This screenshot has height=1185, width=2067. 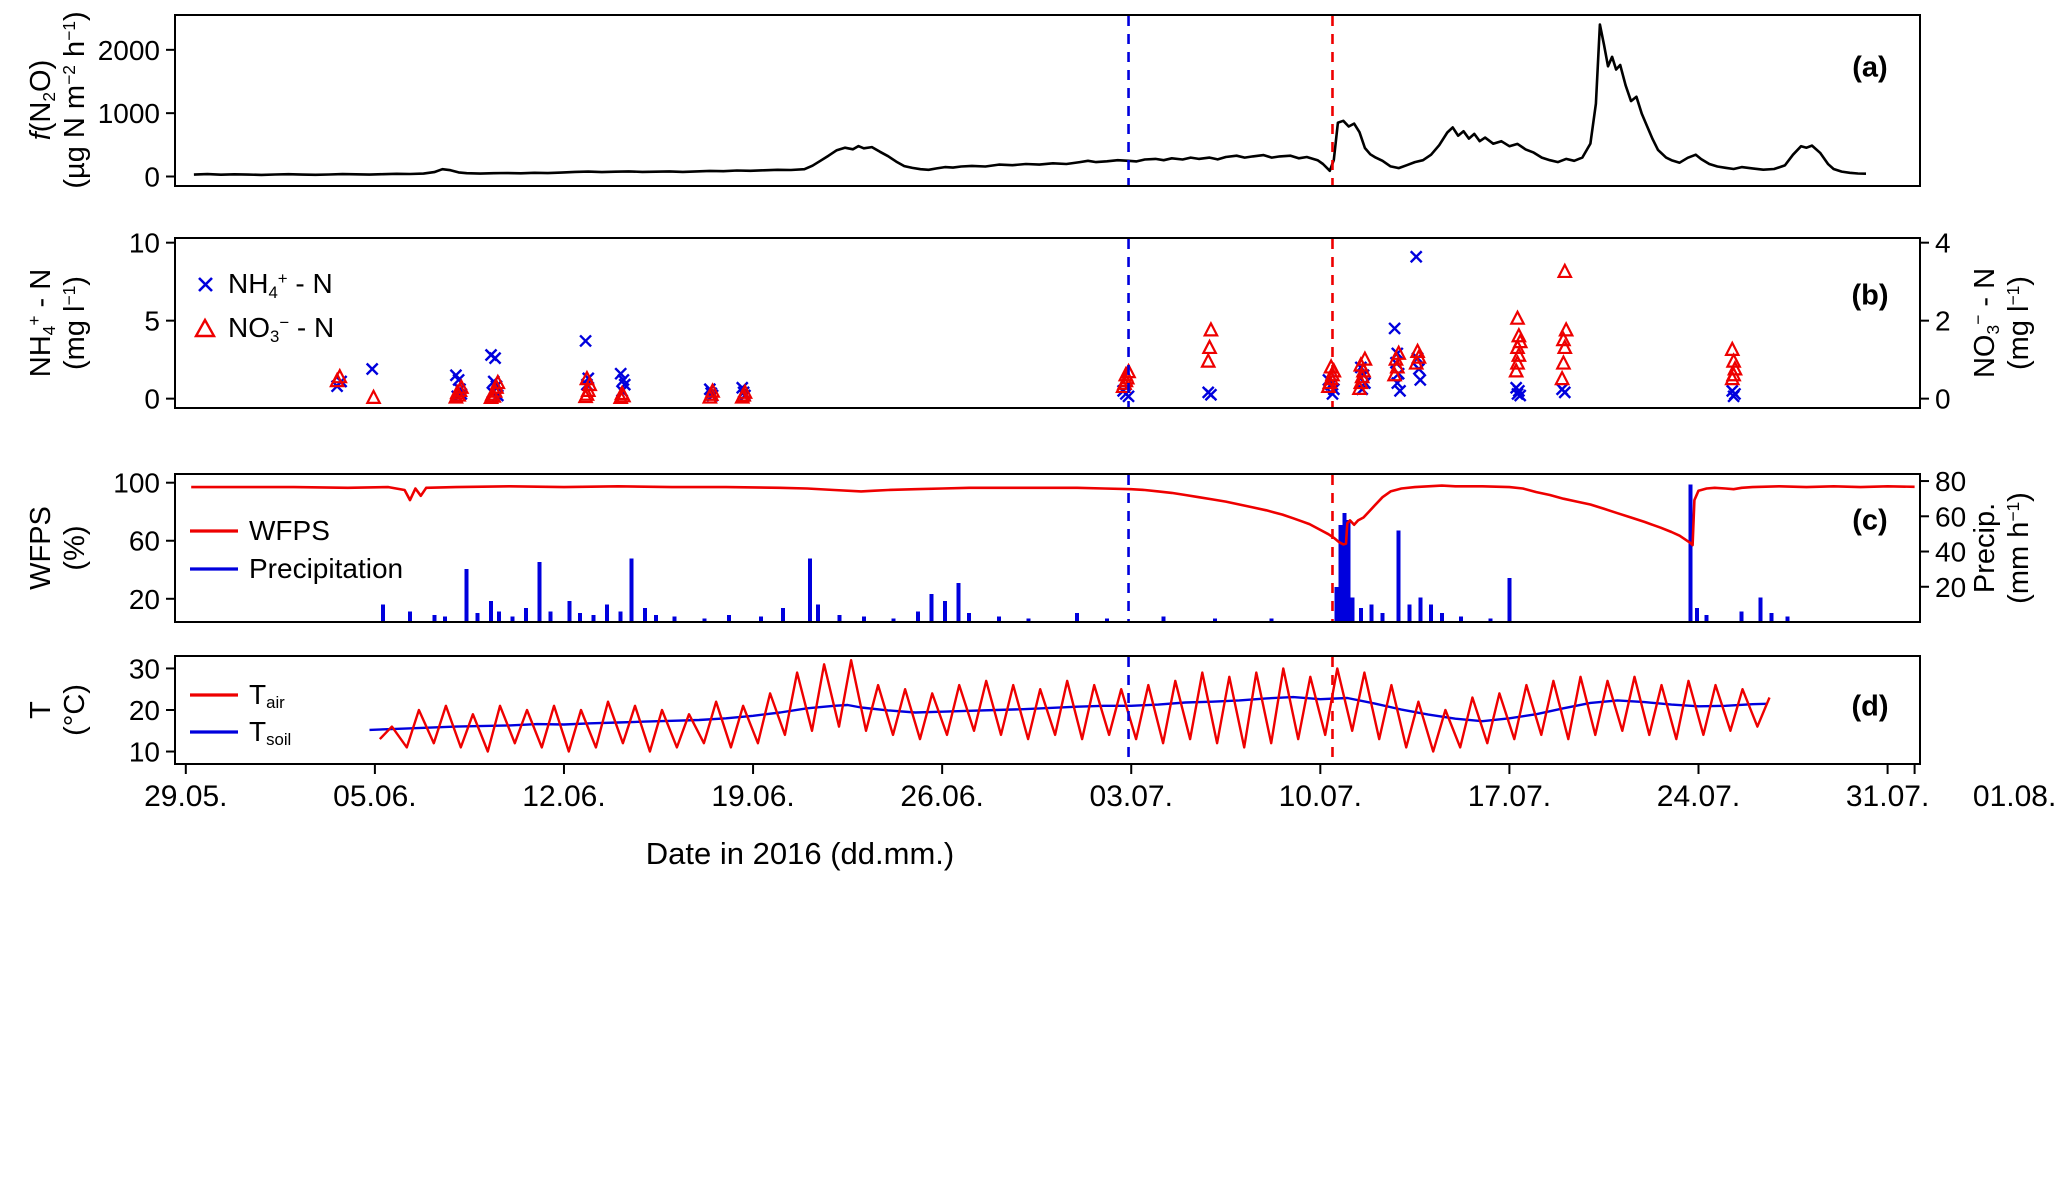 I want to click on panel-b-ytick-label-left: 5, so click(x=152, y=321).